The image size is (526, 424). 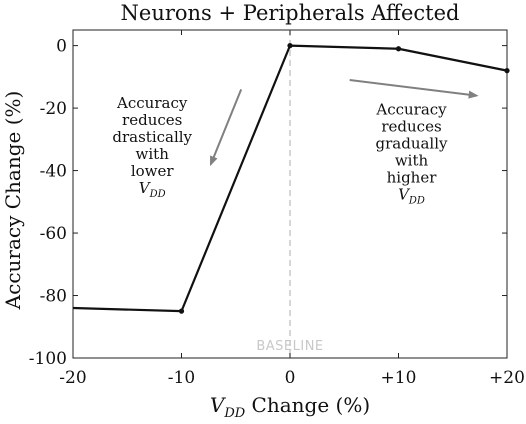 What do you see at coordinates (307, 405) in the screenshot?
I see `x-axis-title-rest: Change (%)` at bounding box center [307, 405].